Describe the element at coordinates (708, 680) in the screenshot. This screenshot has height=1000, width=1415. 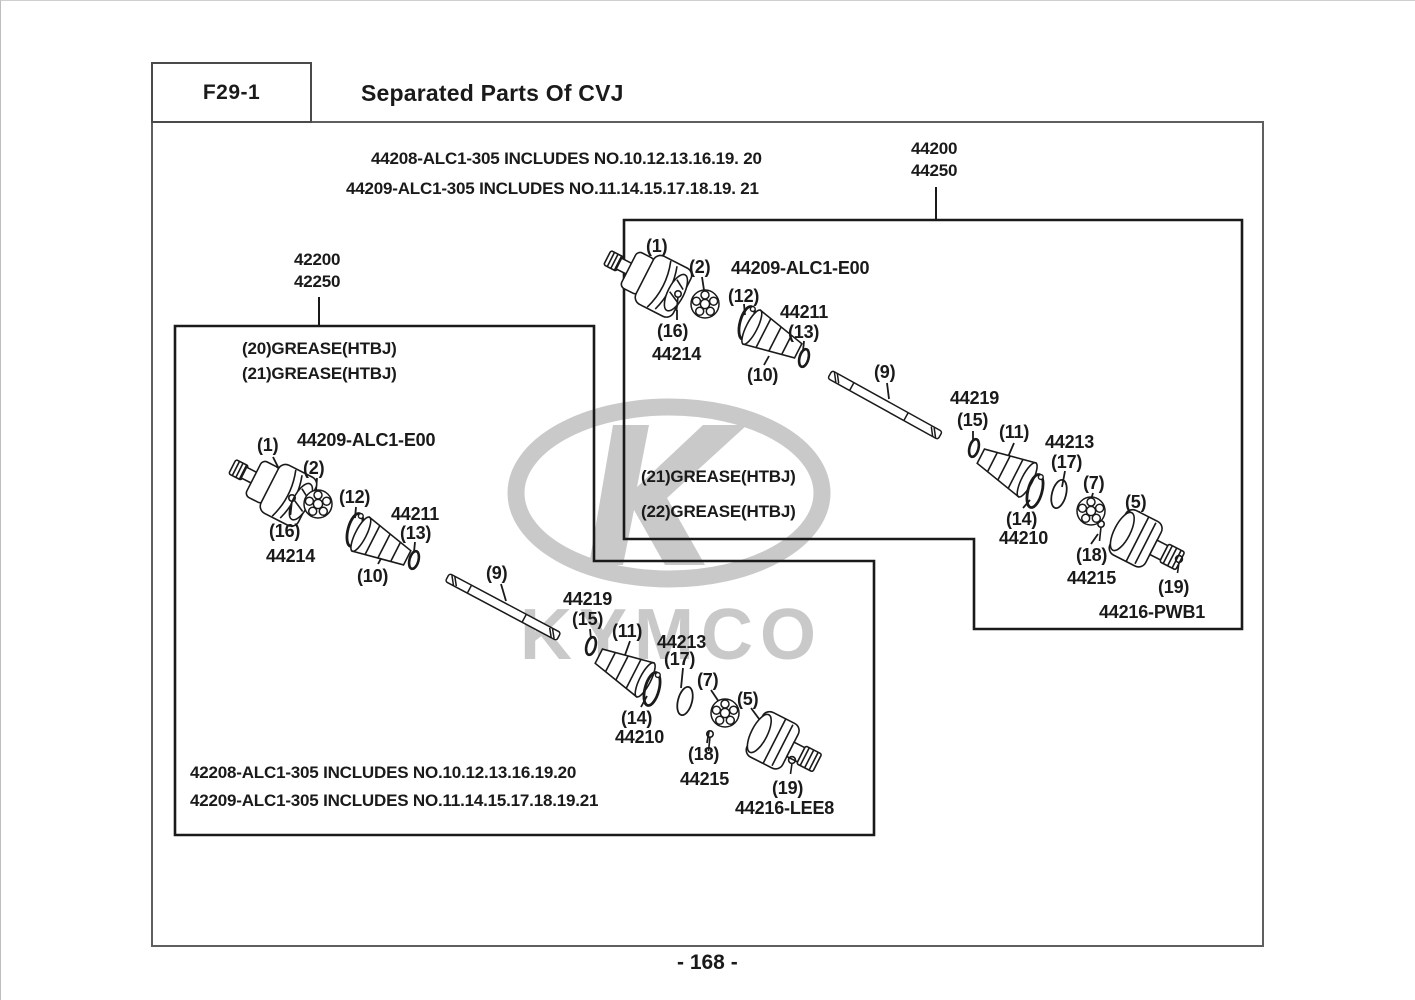
I see `left-callout-7: (7)` at that location.